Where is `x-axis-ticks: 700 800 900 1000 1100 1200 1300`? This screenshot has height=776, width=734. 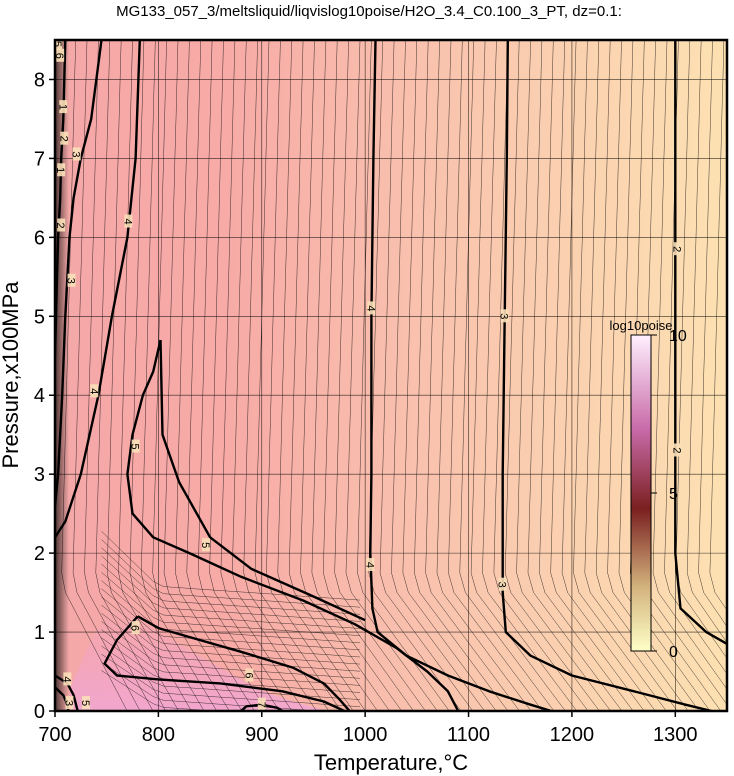 x-axis-ticks: 700 800 900 1000 1100 1200 1300 is located at coordinates (368, 728).